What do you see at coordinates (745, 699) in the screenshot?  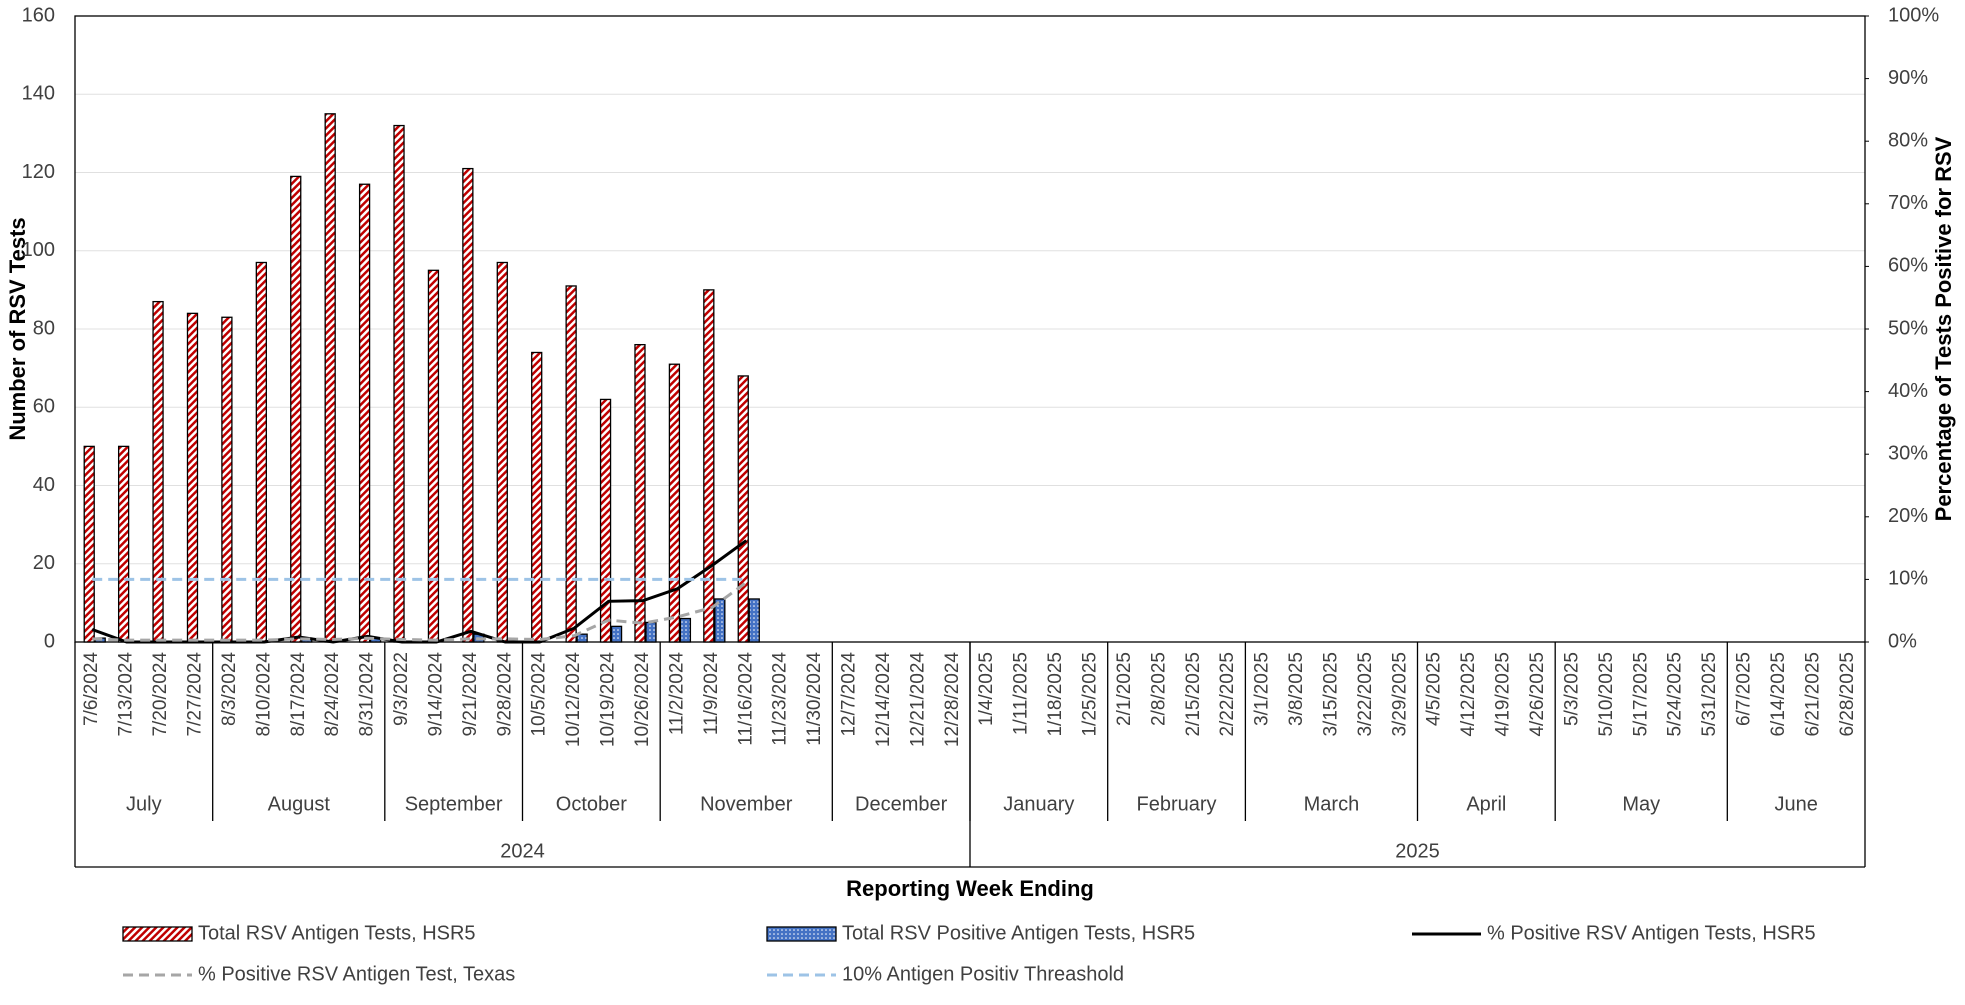 I see `x-tick-label: 11/16/2024` at bounding box center [745, 699].